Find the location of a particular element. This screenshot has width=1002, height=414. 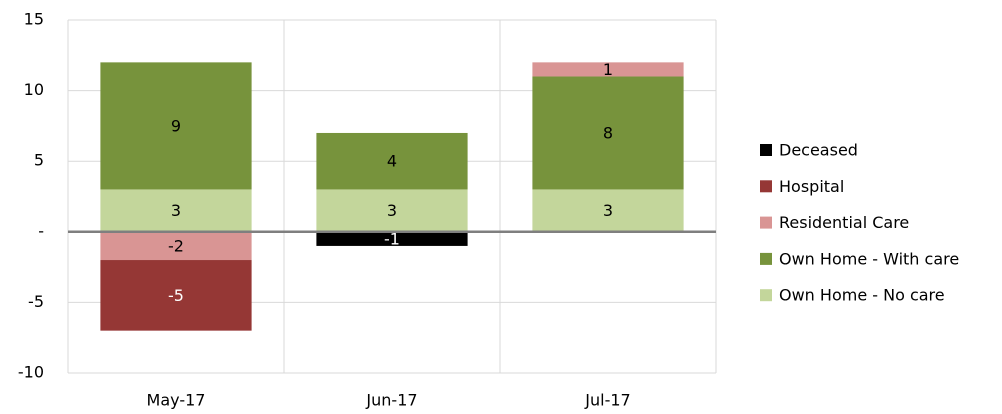

data-label: -5 is located at coordinates (176, 295).